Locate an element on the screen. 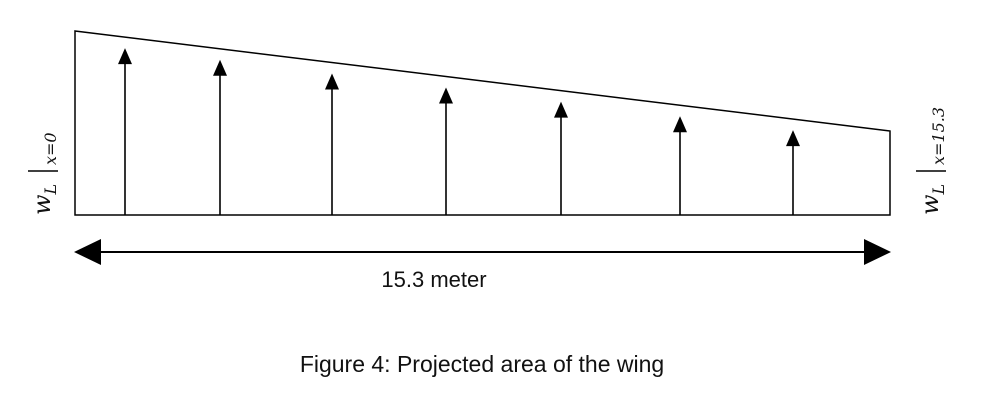 This screenshot has width=997, height=408. left-eval-label: x=0 is located at coordinates (50, 148).